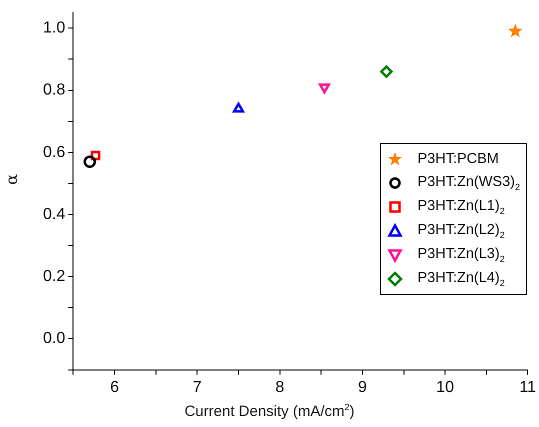  I want to click on legend-label: P3HT:Zn(L3)$_{2}$, so click(461, 255).